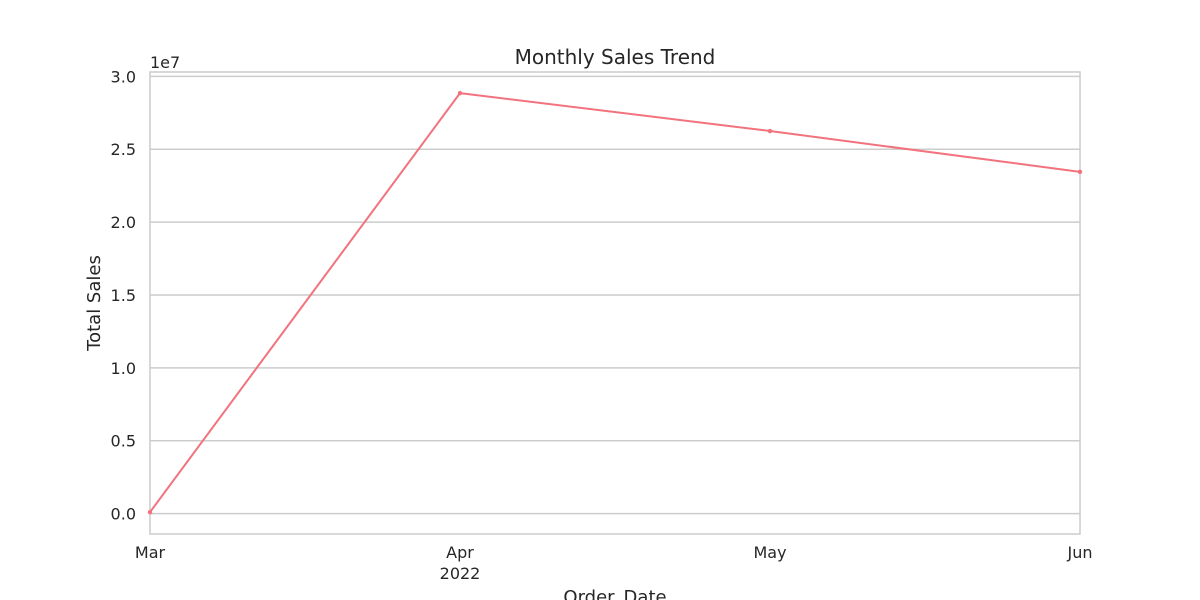  I want to click on y-tick-label: 0.5, so click(123, 441).